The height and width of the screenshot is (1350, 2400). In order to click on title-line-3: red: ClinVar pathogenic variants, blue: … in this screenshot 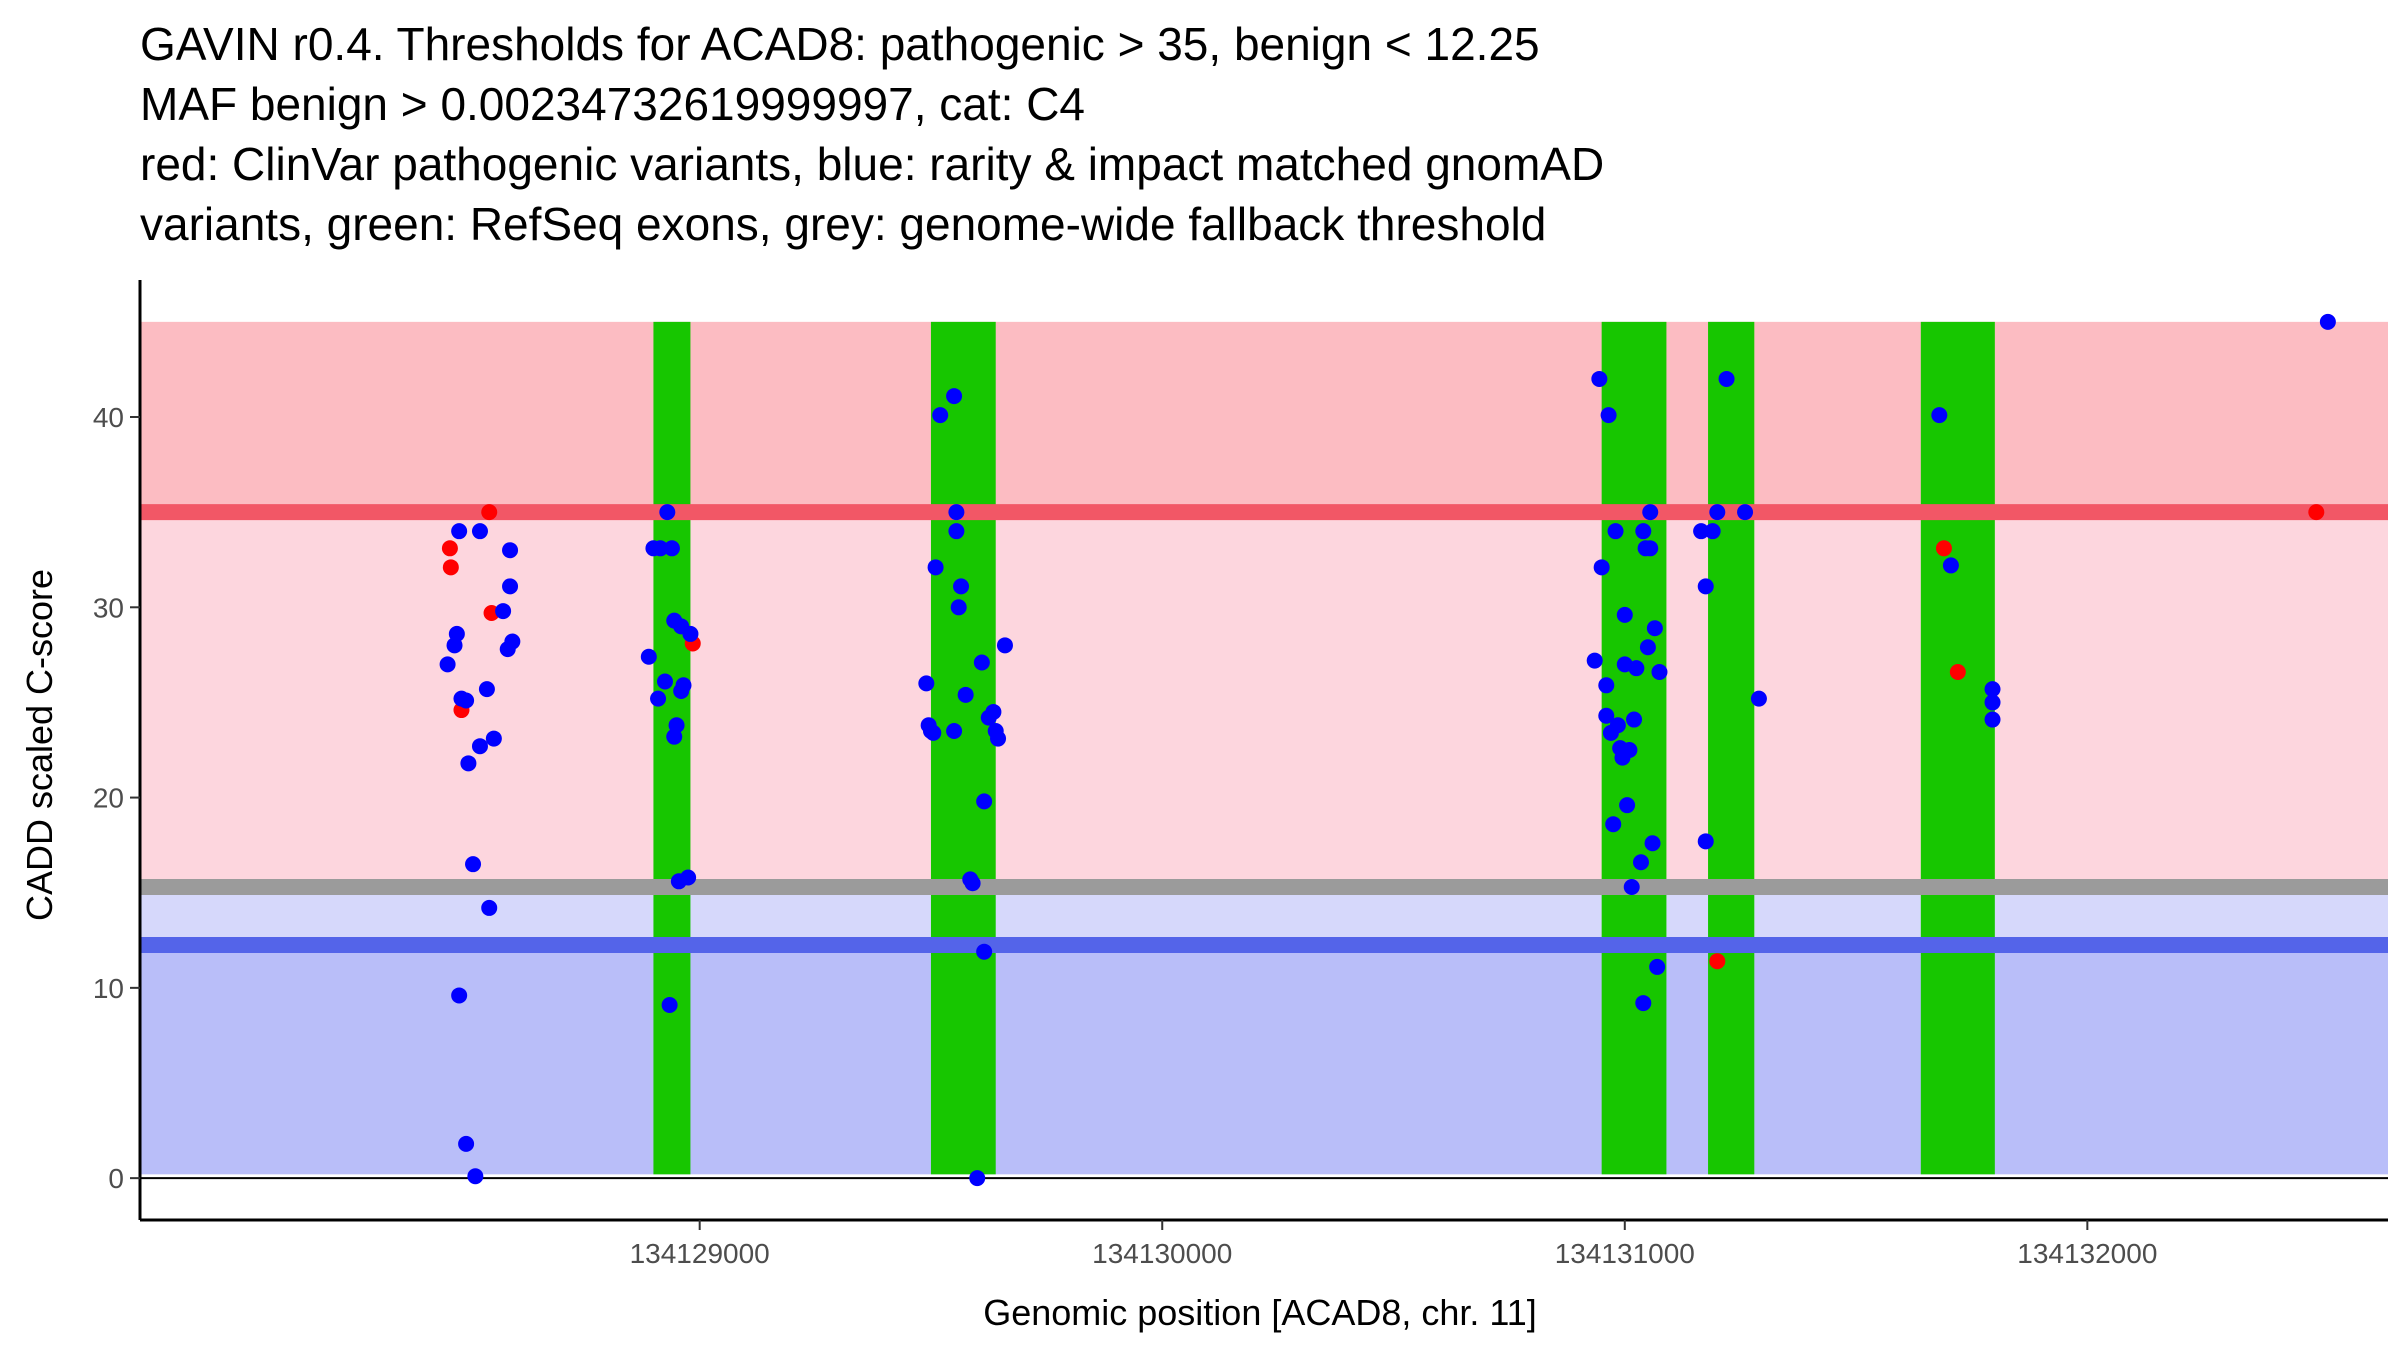, I will do `click(872, 164)`.